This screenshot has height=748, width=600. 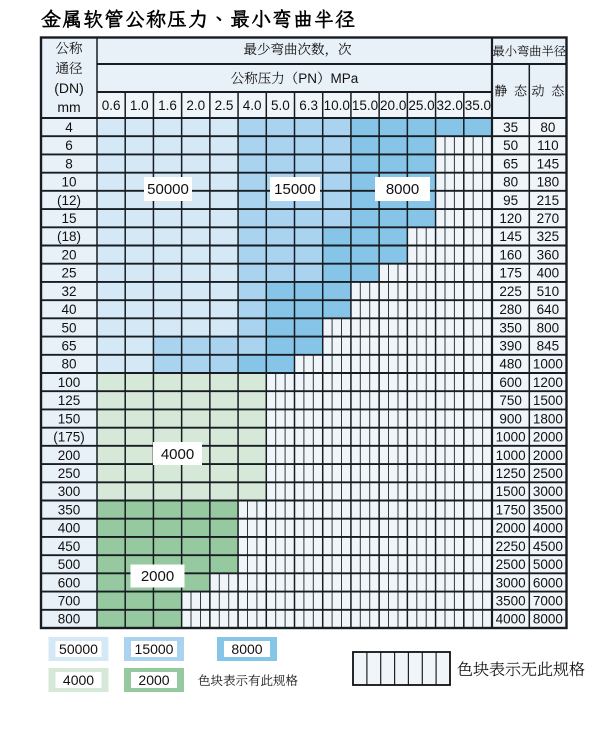 What do you see at coordinates (548, 564) in the screenshot?
I see `svg-text: 5000` at bounding box center [548, 564].